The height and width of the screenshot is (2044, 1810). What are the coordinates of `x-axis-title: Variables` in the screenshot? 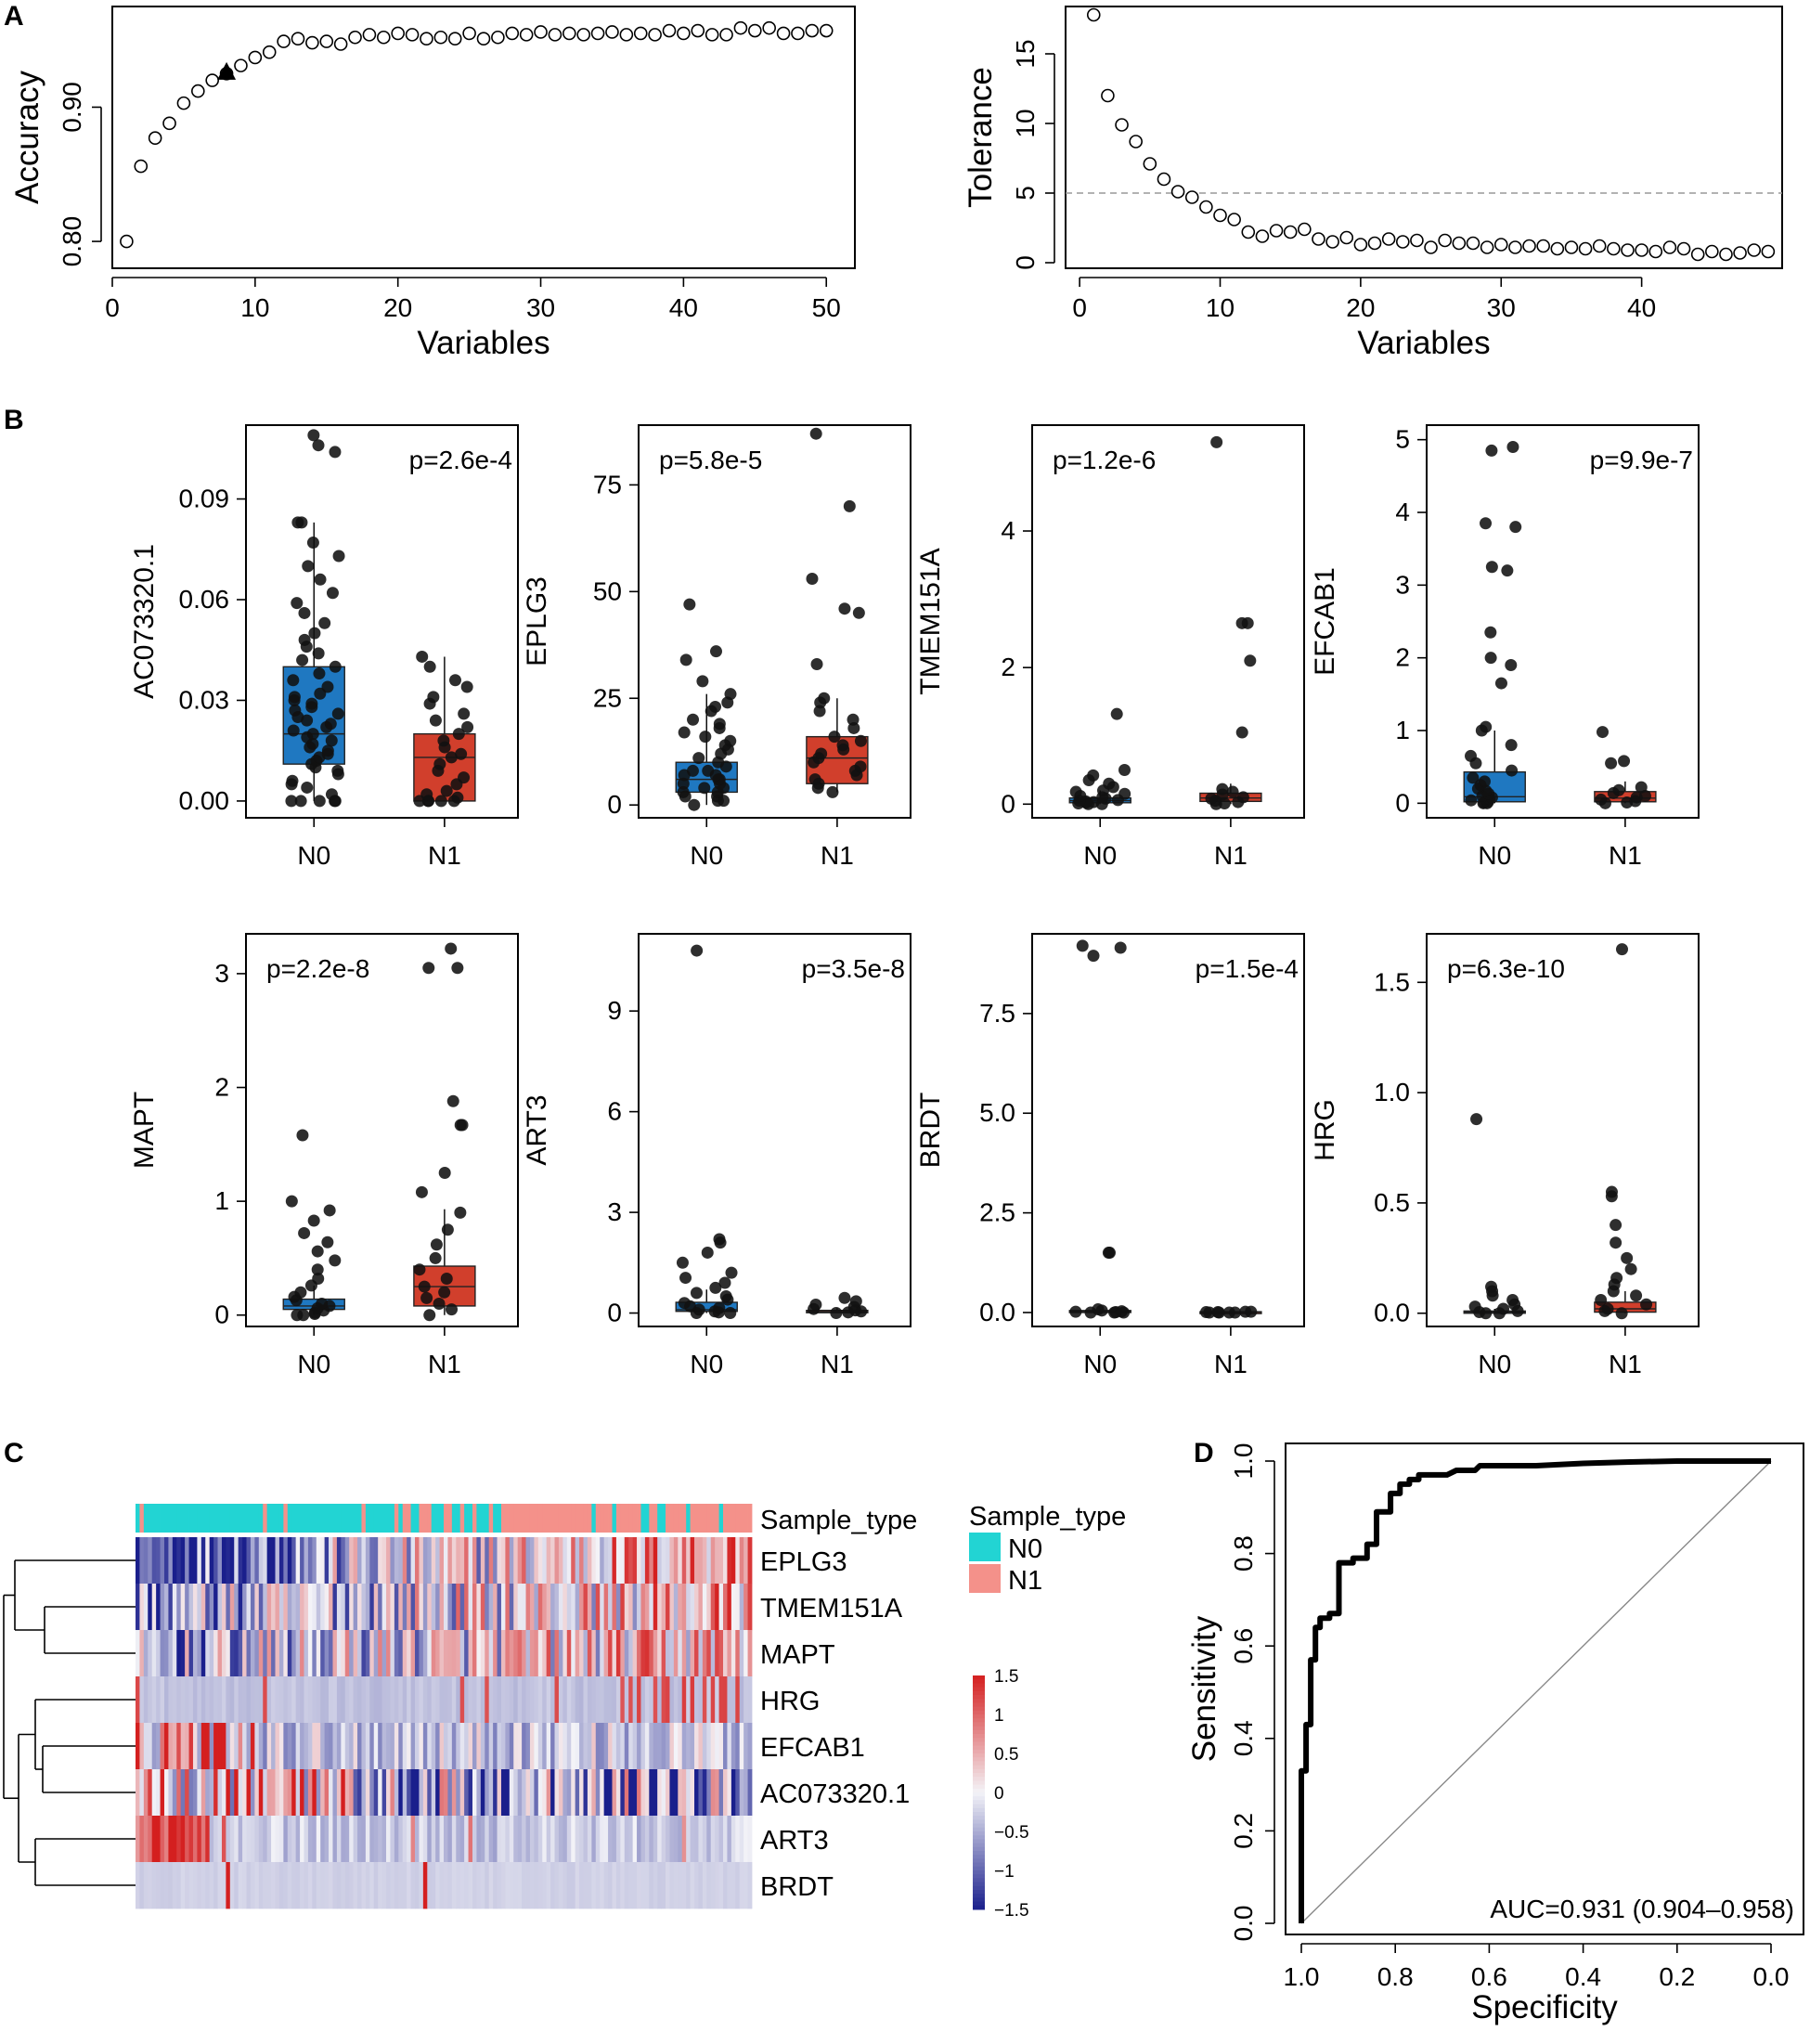 It's located at (1424, 343).